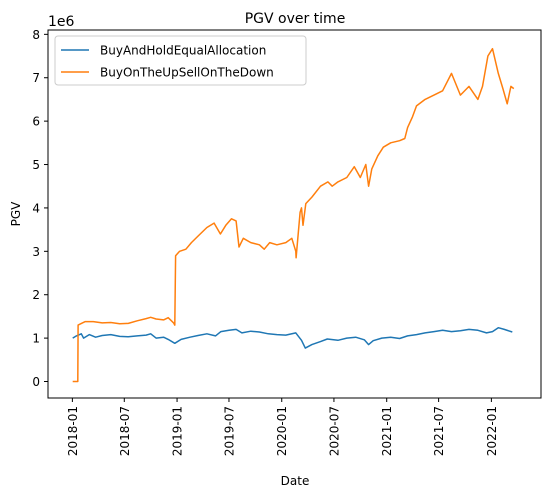 The height and width of the screenshot is (498, 554). I want to click on legend-label-1: BuyAndHoldEqualAllocation, so click(183, 51).